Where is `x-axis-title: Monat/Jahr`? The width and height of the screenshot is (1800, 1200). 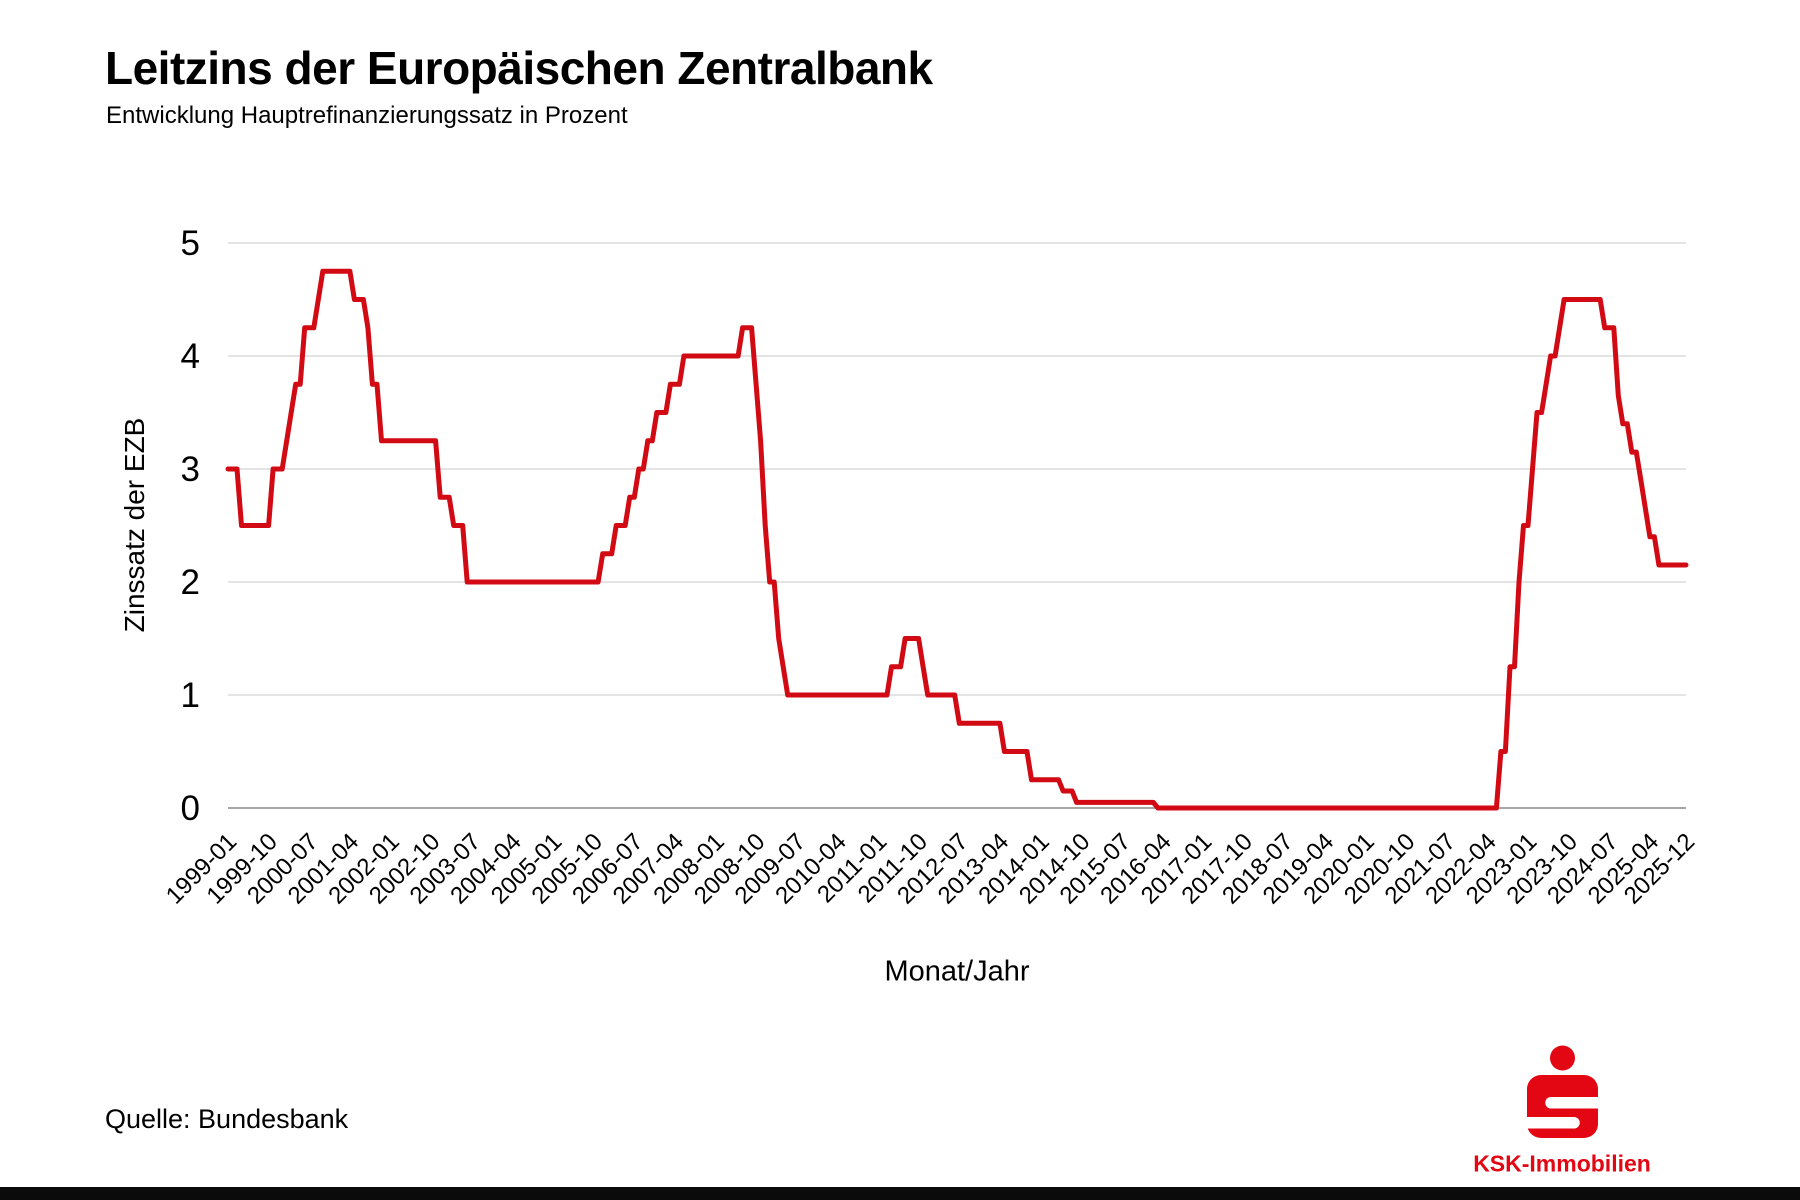
x-axis-title: Monat/Jahr is located at coordinates (957, 971).